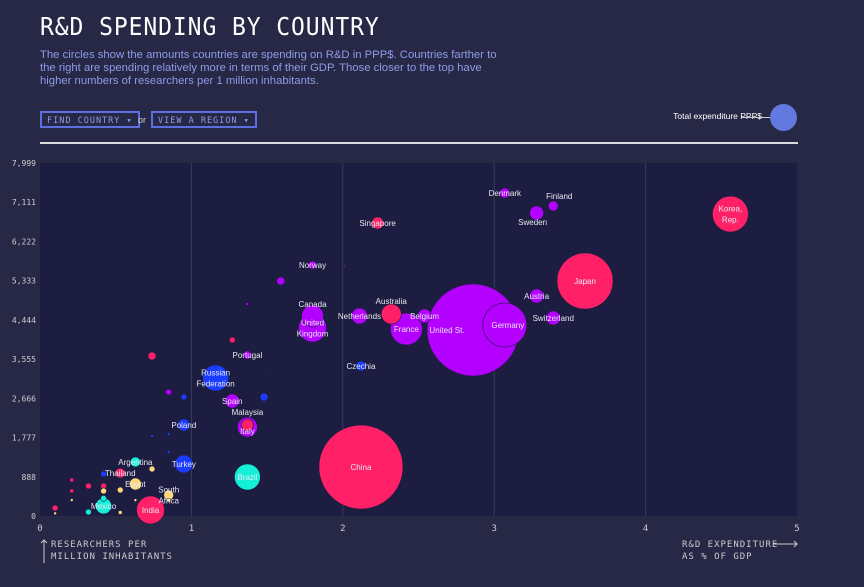 This screenshot has height=587, width=864. I want to click on bubble-label: Brazil, so click(247, 477).